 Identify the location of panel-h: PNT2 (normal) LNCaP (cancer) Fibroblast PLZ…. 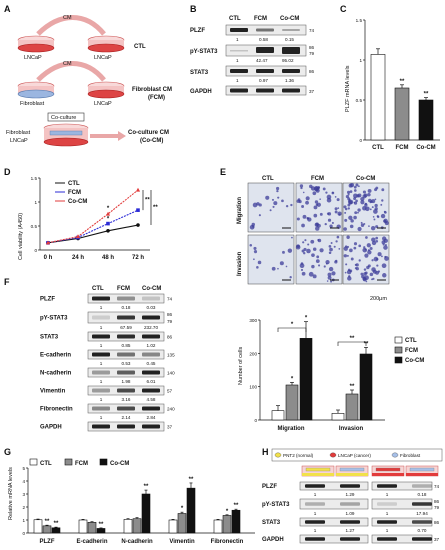
(352, 496).